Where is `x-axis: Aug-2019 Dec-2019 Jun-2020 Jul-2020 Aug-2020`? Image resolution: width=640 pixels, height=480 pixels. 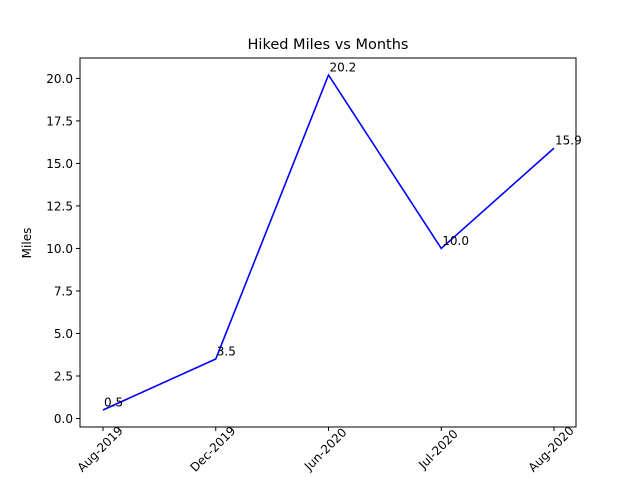 x-axis: Aug-2019 Dec-2019 Jun-2020 Jul-2020 Aug-2020 is located at coordinates (326, 449).